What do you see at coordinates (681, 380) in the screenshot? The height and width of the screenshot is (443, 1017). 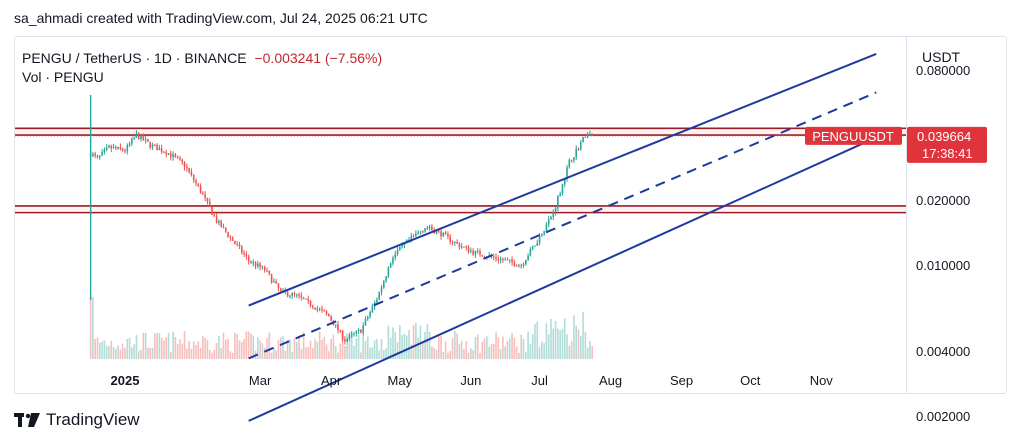 I see `time-tick-label: Sep` at bounding box center [681, 380].